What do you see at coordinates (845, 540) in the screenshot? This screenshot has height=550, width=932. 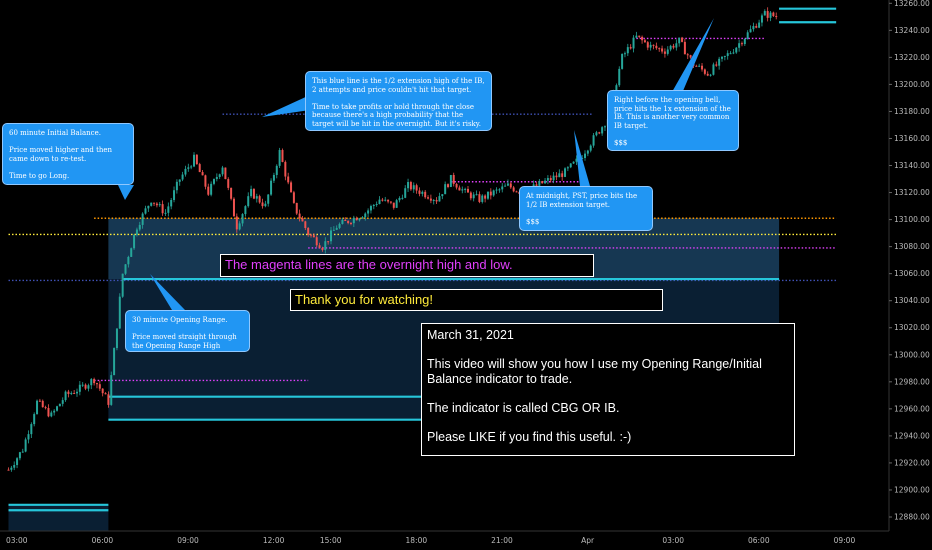 I see `time-tick-label: 09:00` at bounding box center [845, 540].